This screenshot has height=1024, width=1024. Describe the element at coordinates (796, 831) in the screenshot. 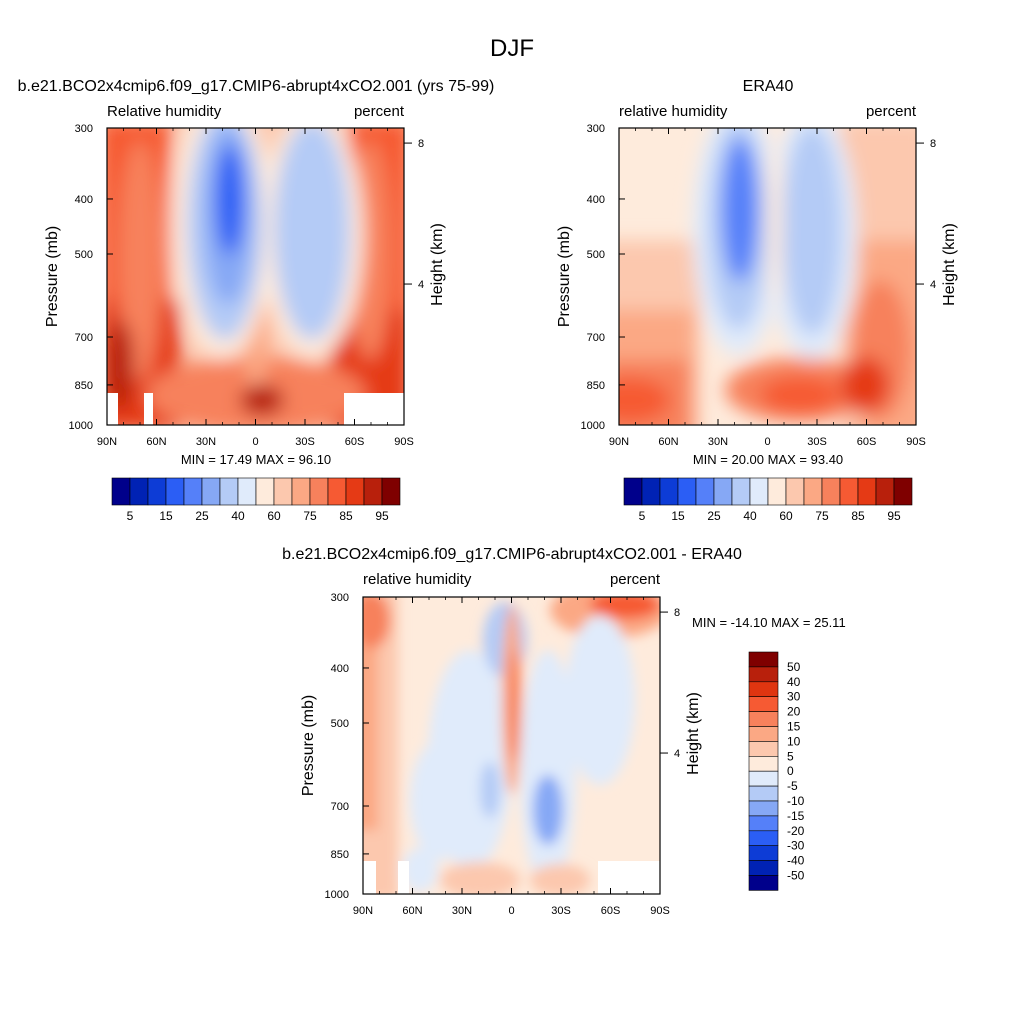

I see `colorbar-label: -20` at that location.